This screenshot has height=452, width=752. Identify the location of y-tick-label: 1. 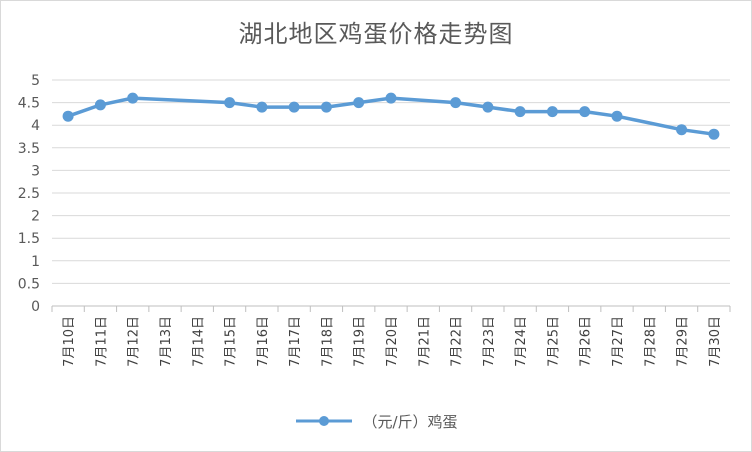
(35, 262).